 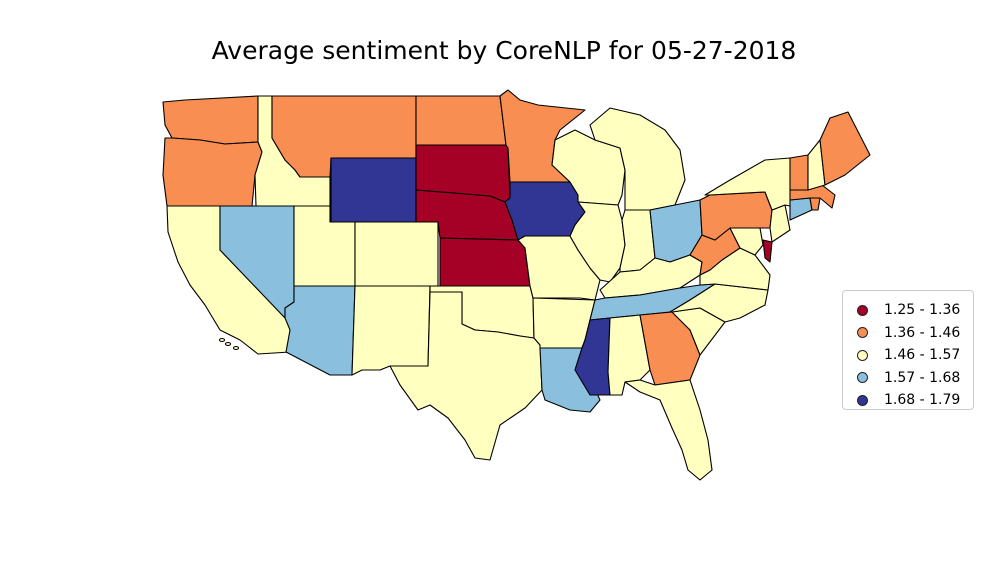 I want to click on legend-item: 1.57 - 1.68, so click(x=908, y=378).